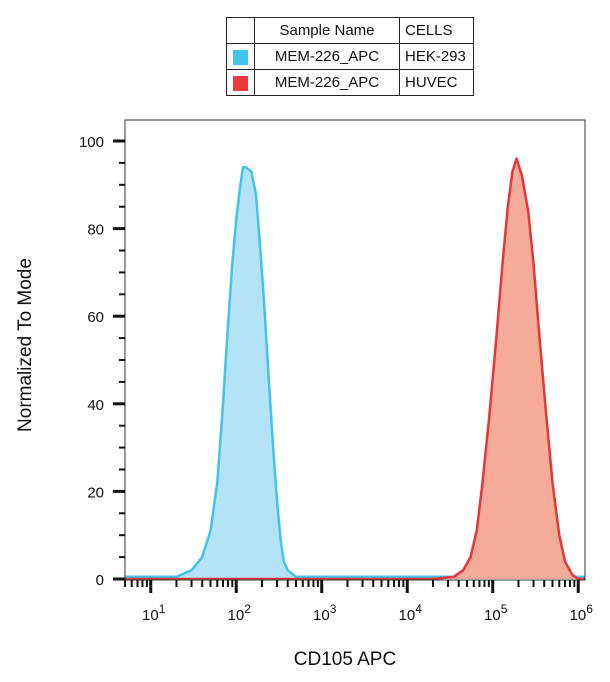 This screenshot has width=610, height=682. What do you see at coordinates (154, 613) in the screenshot?
I see `x-tick-label: 10¹` at bounding box center [154, 613].